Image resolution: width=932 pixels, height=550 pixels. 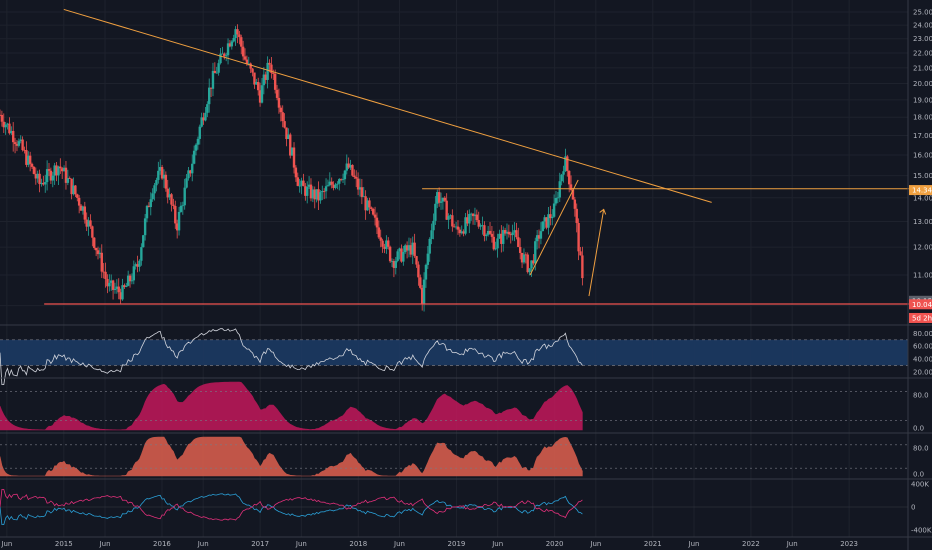 I want to click on arrow-head, so click(x=603, y=211).